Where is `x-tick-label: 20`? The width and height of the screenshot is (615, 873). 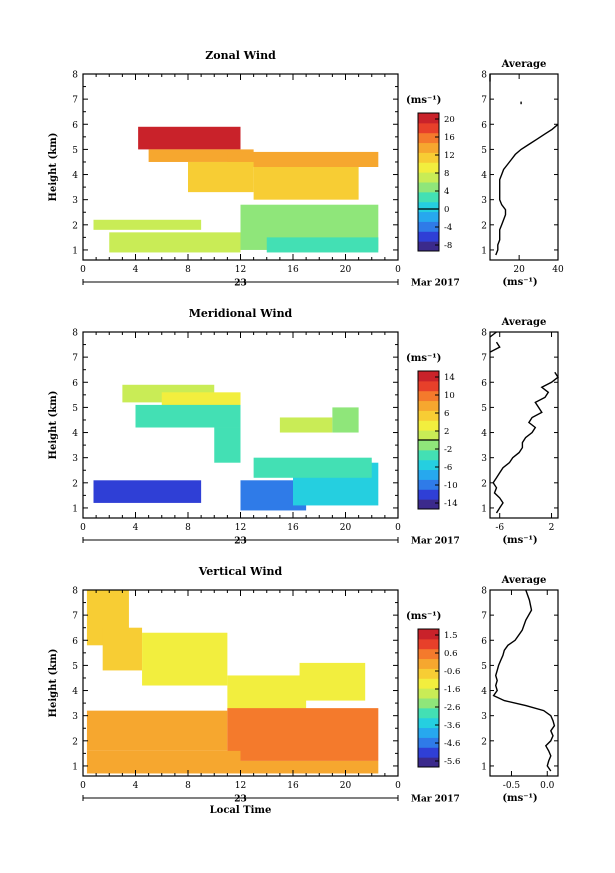 x-tick-label: 20 is located at coordinates (346, 270).